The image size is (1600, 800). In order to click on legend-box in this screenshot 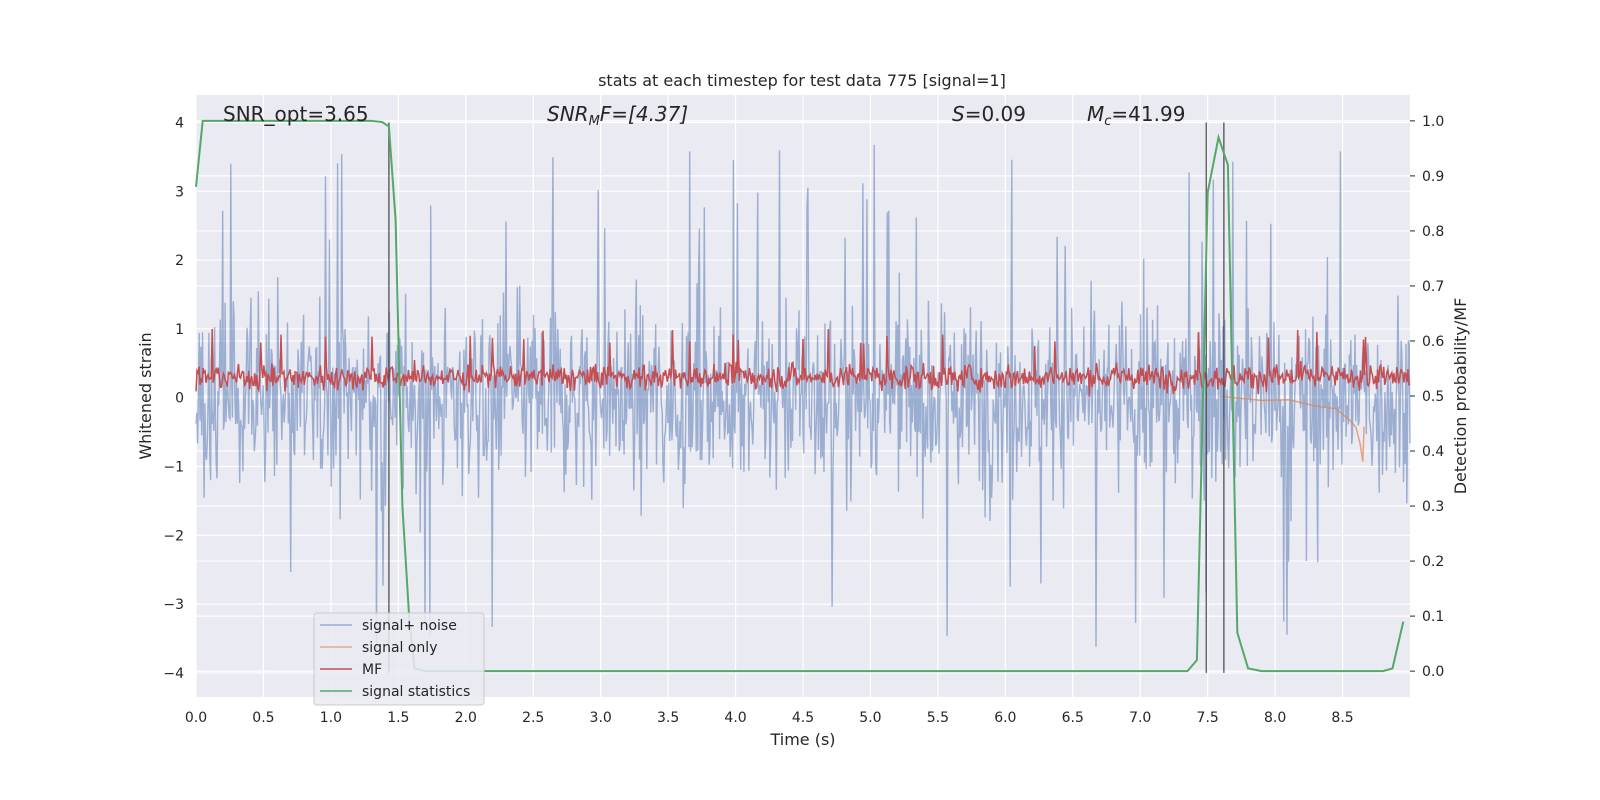, I will do `click(399, 659)`.